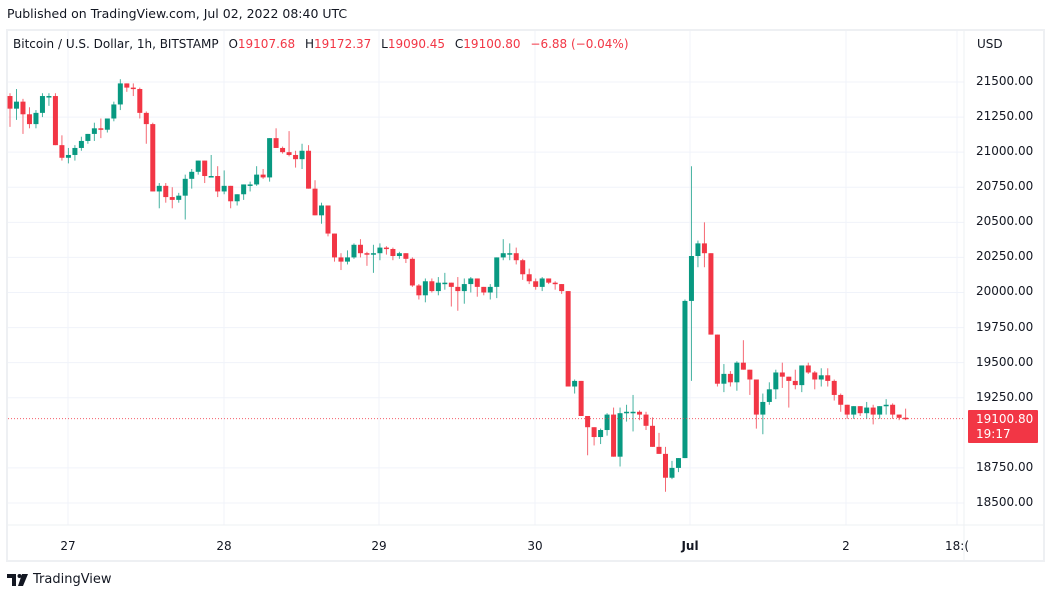 The width and height of the screenshot is (1050, 600). I want to click on tradingview-brand: TradingView, so click(59, 579).